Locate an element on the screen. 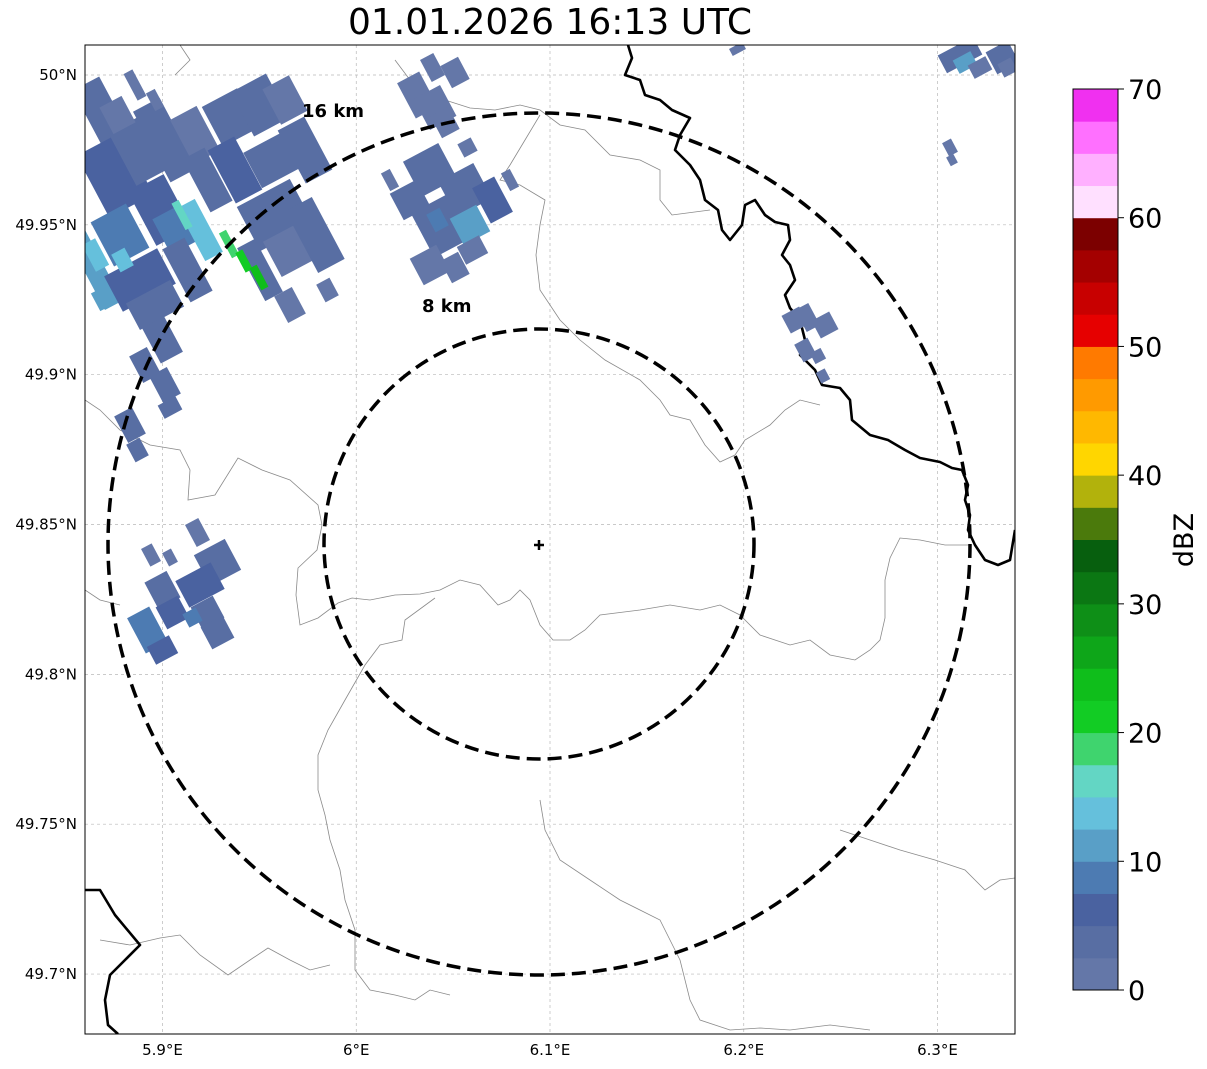 The width and height of the screenshot is (1207, 1069). colorbar-frame is located at coordinates (1095, 539).